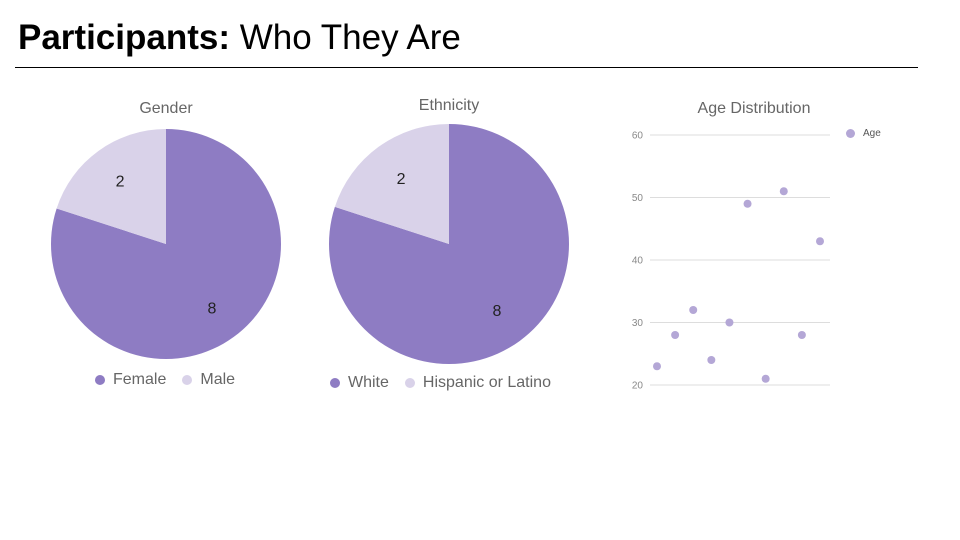 Image resolution: width=960 pixels, height=540 pixels. What do you see at coordinates (497, 311) in the screenshot?
I see `ethnicity-data-label: 8` at bounding box center [497, 311].